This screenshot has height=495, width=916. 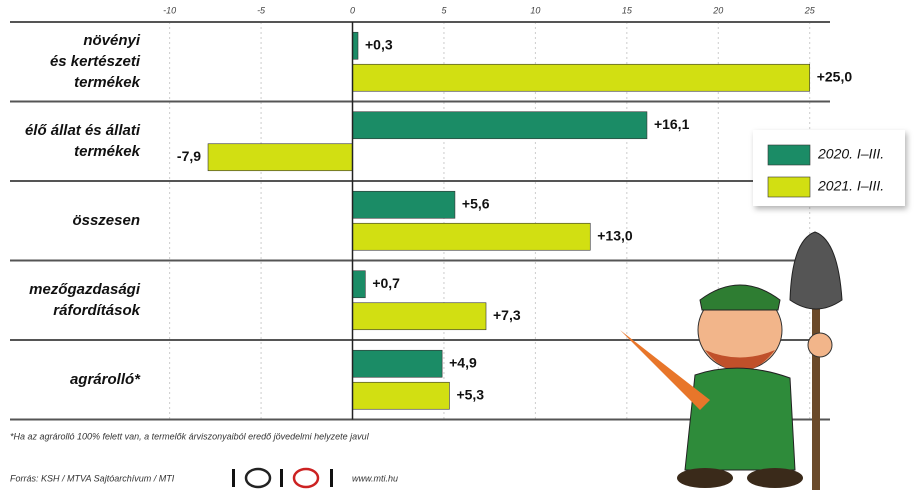 What do you see at coordinates (379, 44) in the screenshot?
I see `value-label: +0,3` at bounding box center [379, 44].